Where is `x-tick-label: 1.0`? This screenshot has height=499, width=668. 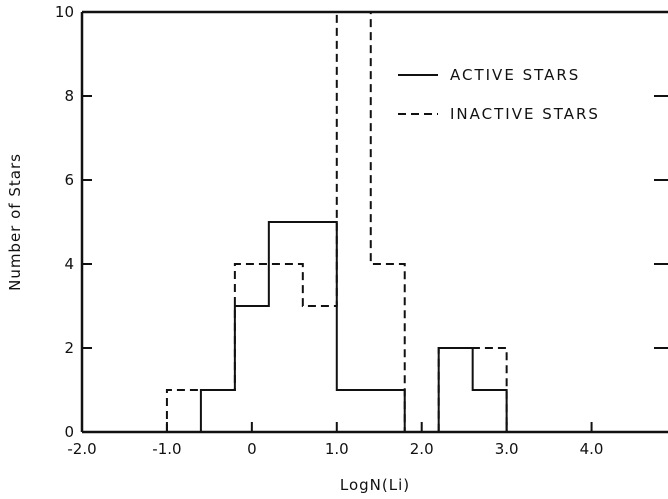 x-tick-label: 1.0 is located at coordinates (337, 449).